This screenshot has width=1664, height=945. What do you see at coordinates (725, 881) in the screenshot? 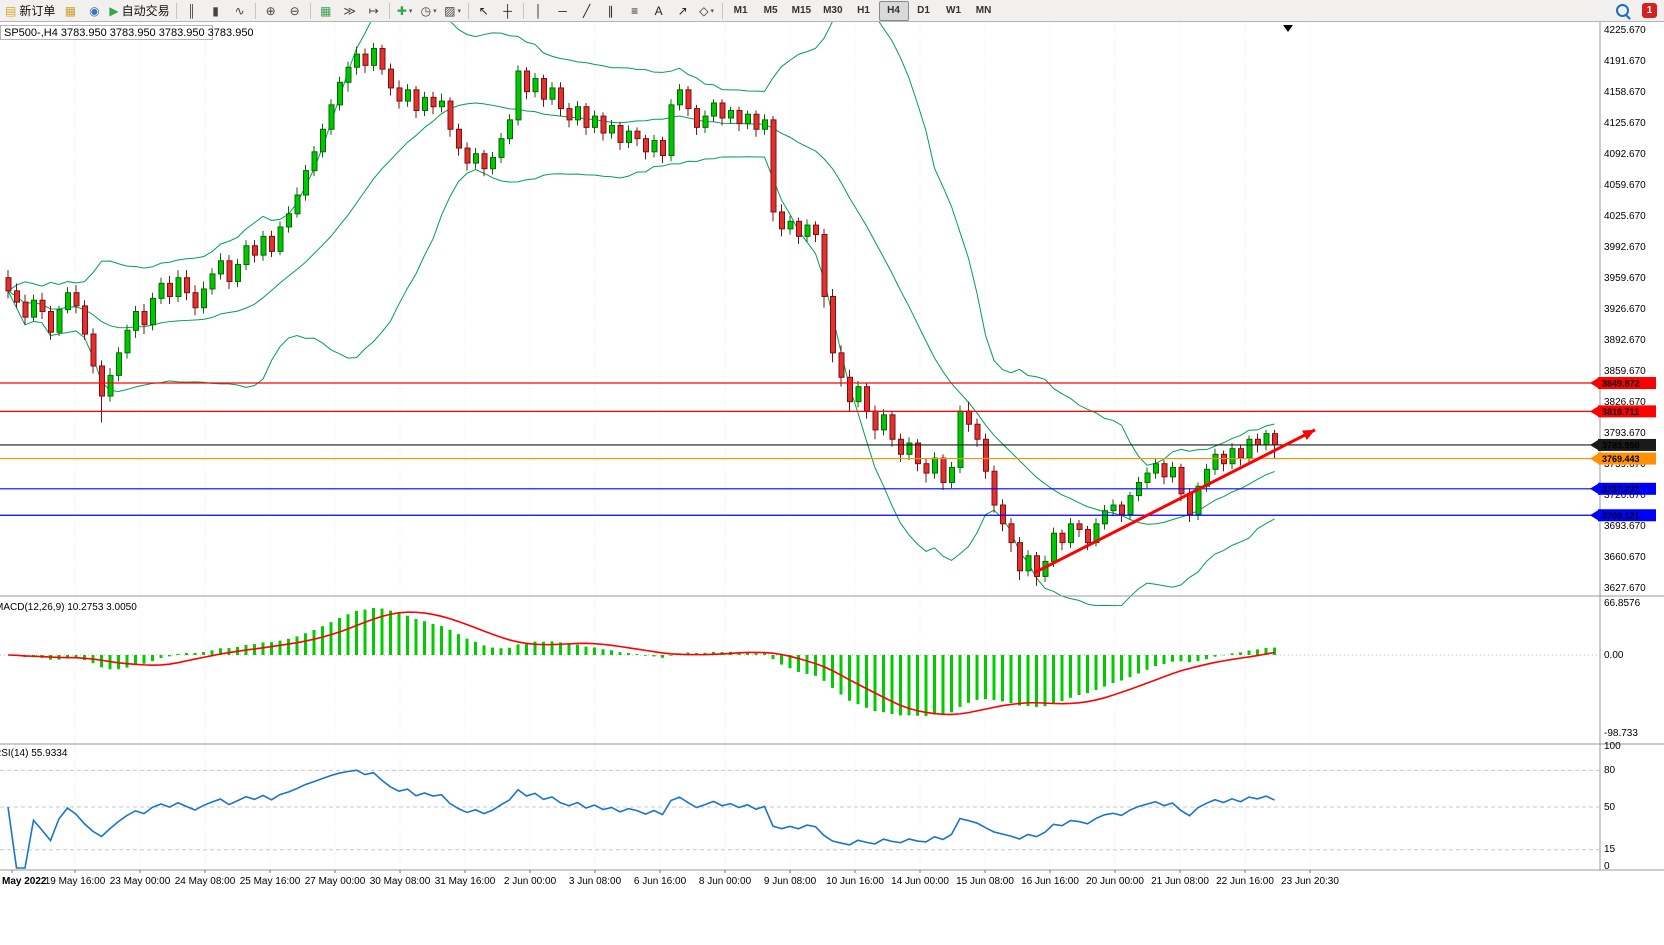
I see `svg-text: 8 Jun 00:00` at bounding box center [725, 881].